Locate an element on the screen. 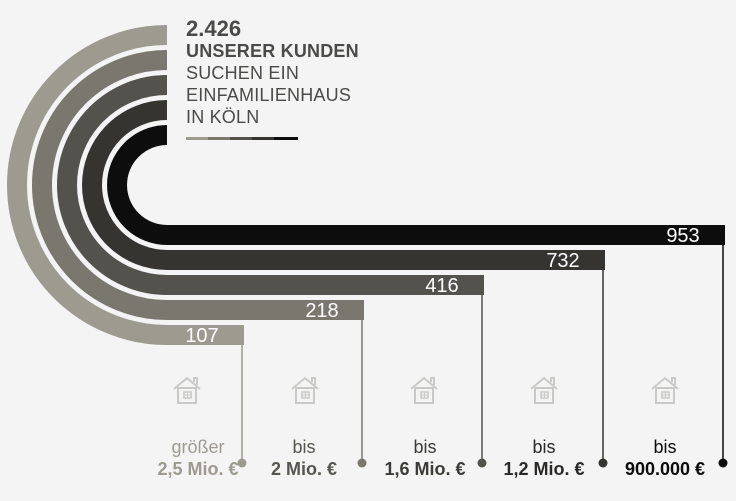  arc-cut is located at coordinates (170, 95).